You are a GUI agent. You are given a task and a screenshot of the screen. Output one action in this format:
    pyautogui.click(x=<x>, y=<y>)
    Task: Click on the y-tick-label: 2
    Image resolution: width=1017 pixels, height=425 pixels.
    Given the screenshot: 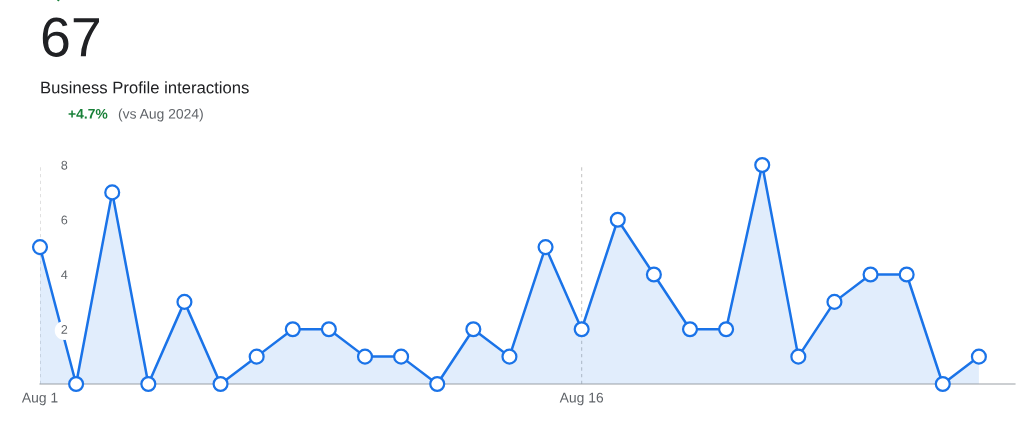 What is the action you would take?
    pyautogui.click(x=64, y=329)
    